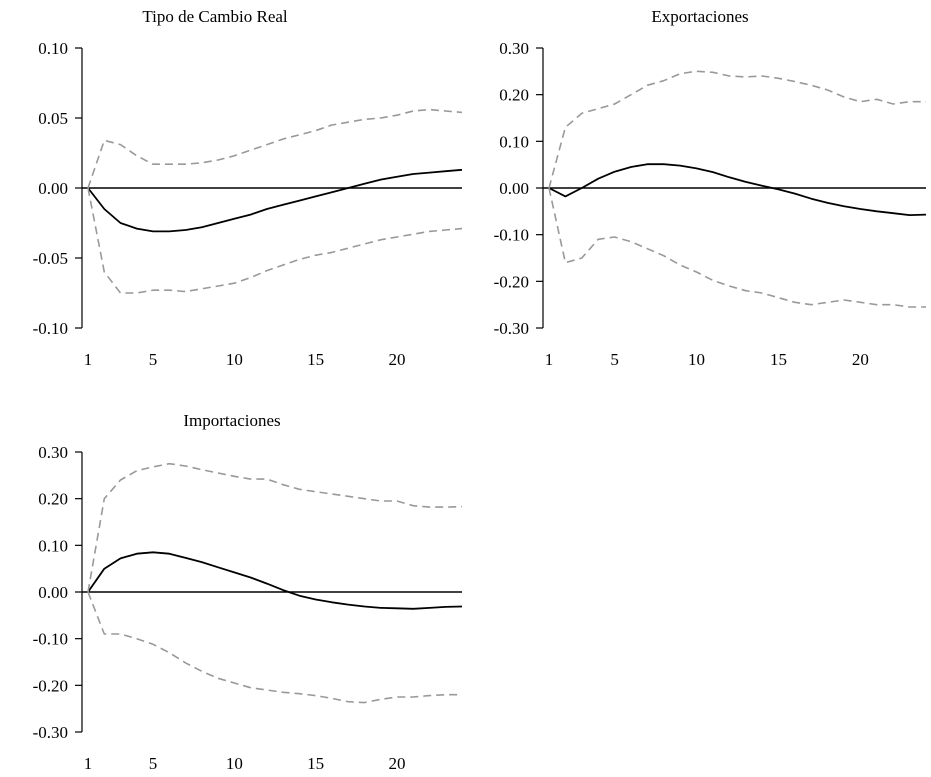 Image resolution: width=931 pixels, height=777 pixels. I want to click on y-tick-label: 0.05, so click(53, 118).